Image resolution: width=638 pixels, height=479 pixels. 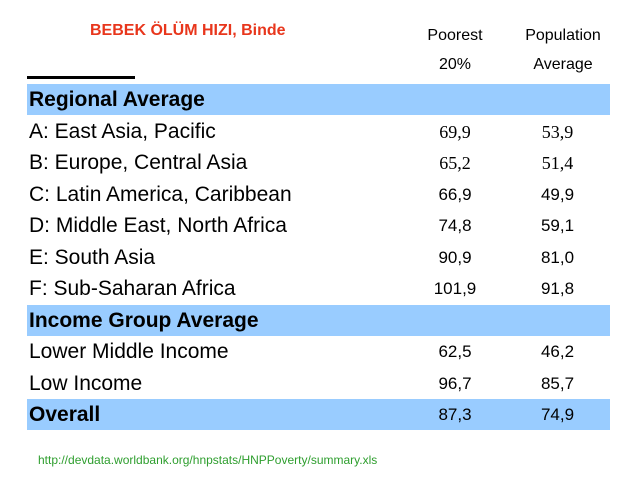 I want to click on row-label: E: South Asia, so click(x=92, y=257).